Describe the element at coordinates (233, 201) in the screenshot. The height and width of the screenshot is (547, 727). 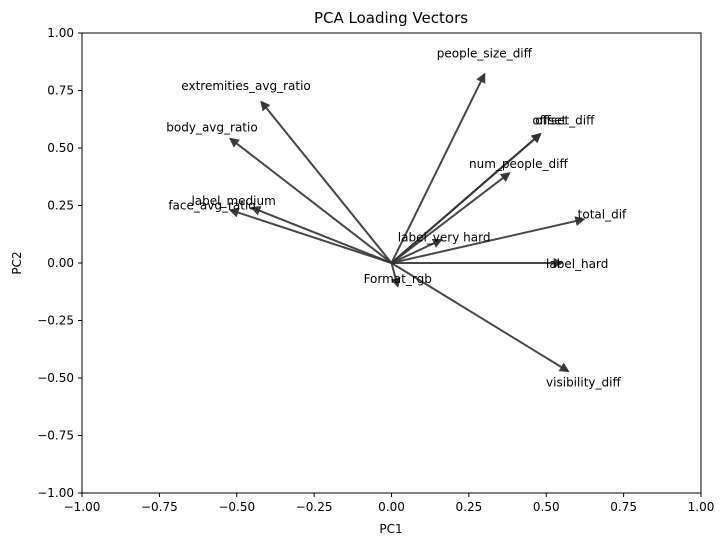
I see `vector-label: label_medium` at that location.